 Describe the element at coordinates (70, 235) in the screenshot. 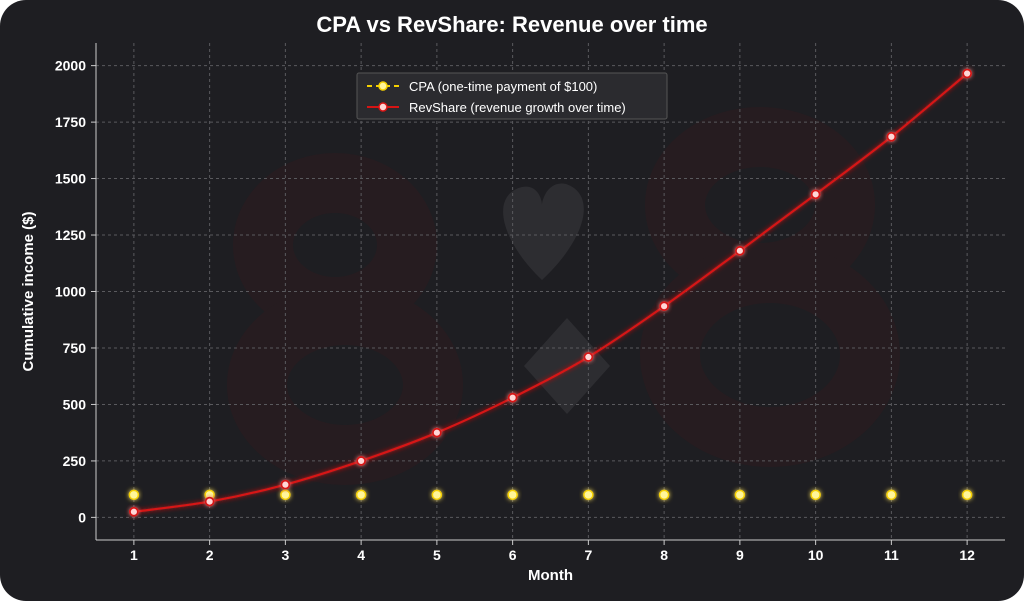

I see `y-tick-label: 1250` at that location.